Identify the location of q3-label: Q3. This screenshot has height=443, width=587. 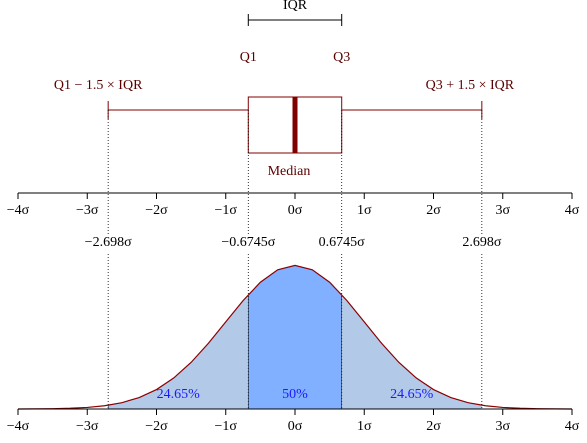
(341, 57).